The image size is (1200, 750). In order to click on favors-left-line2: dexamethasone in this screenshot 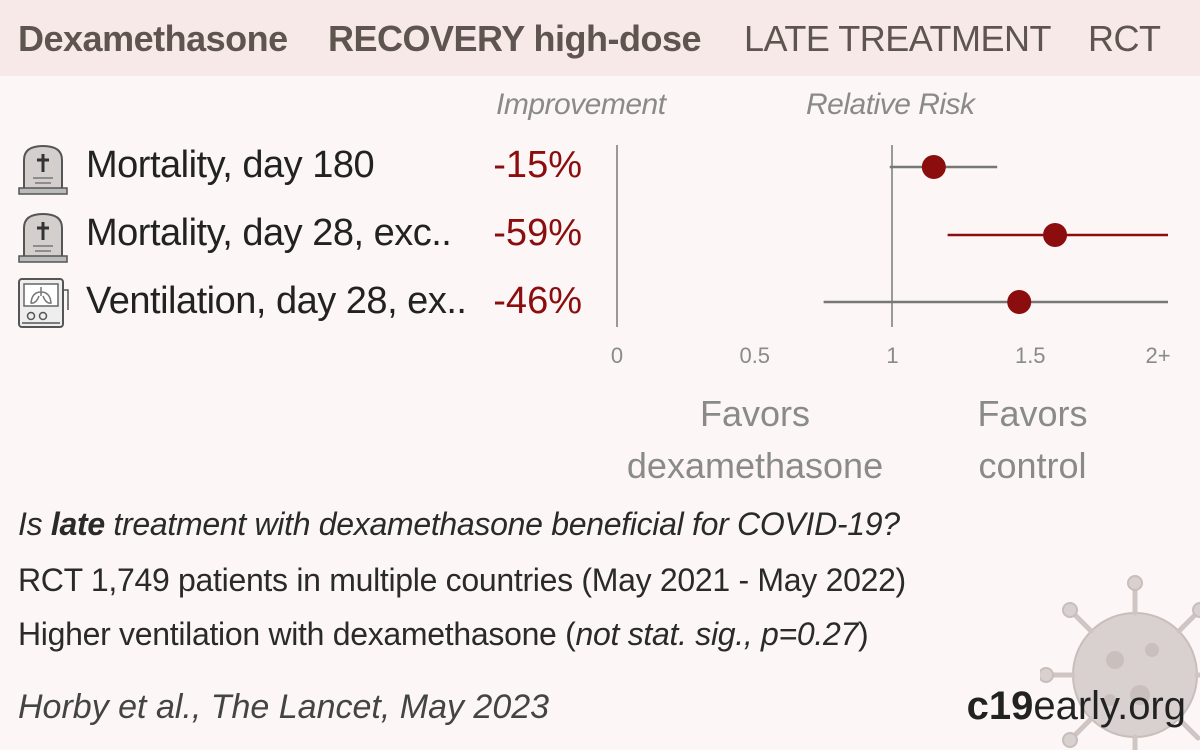, I will do `click(755, 465)`.